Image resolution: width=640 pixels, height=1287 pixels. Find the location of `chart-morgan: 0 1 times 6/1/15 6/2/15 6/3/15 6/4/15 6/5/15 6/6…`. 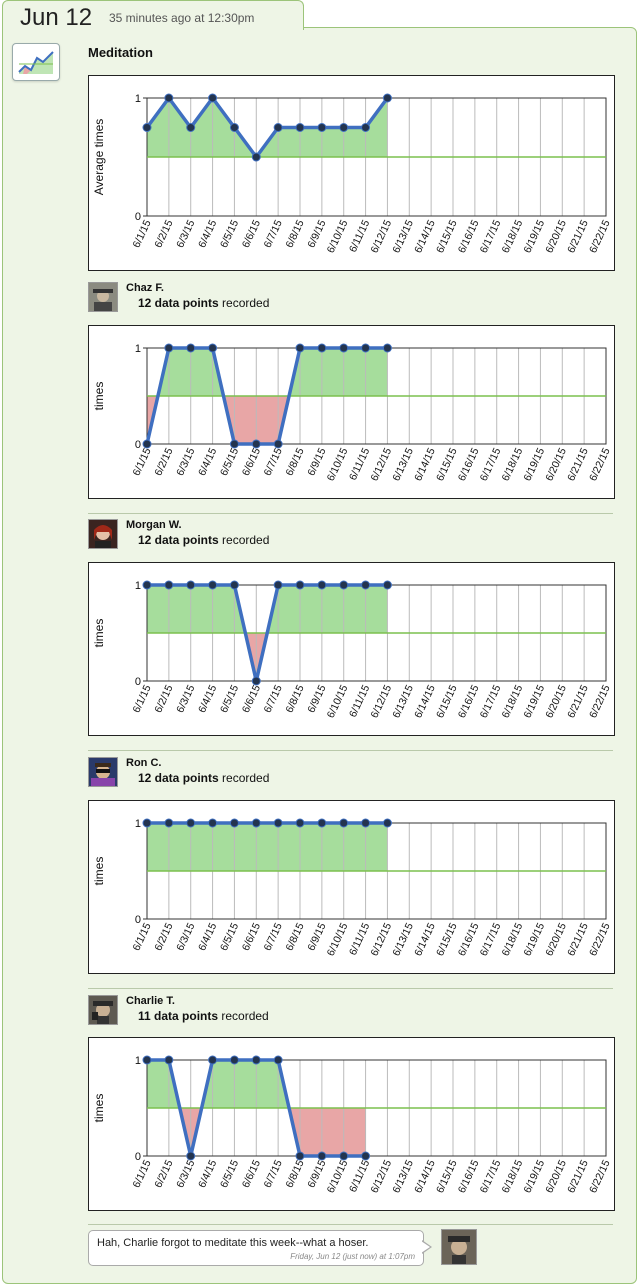

chart-morgan: 0 1 times 6/1/15 6/2/15 6/3/15 6/4/15 6/5/15 6/6… is located at coordinates (351, 649).